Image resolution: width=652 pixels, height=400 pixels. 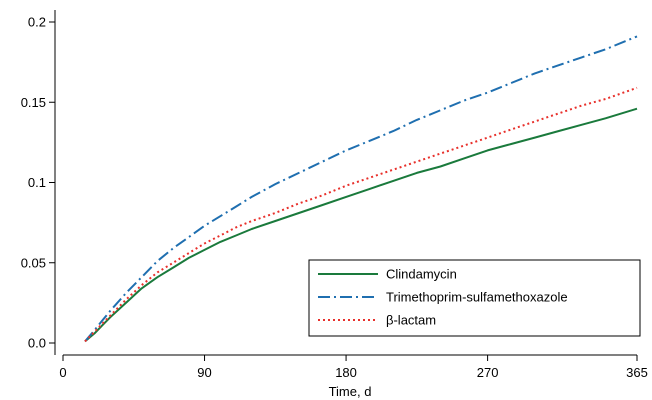 I want to click on y-tick-label: 0.1, so click(x=37, y=182).